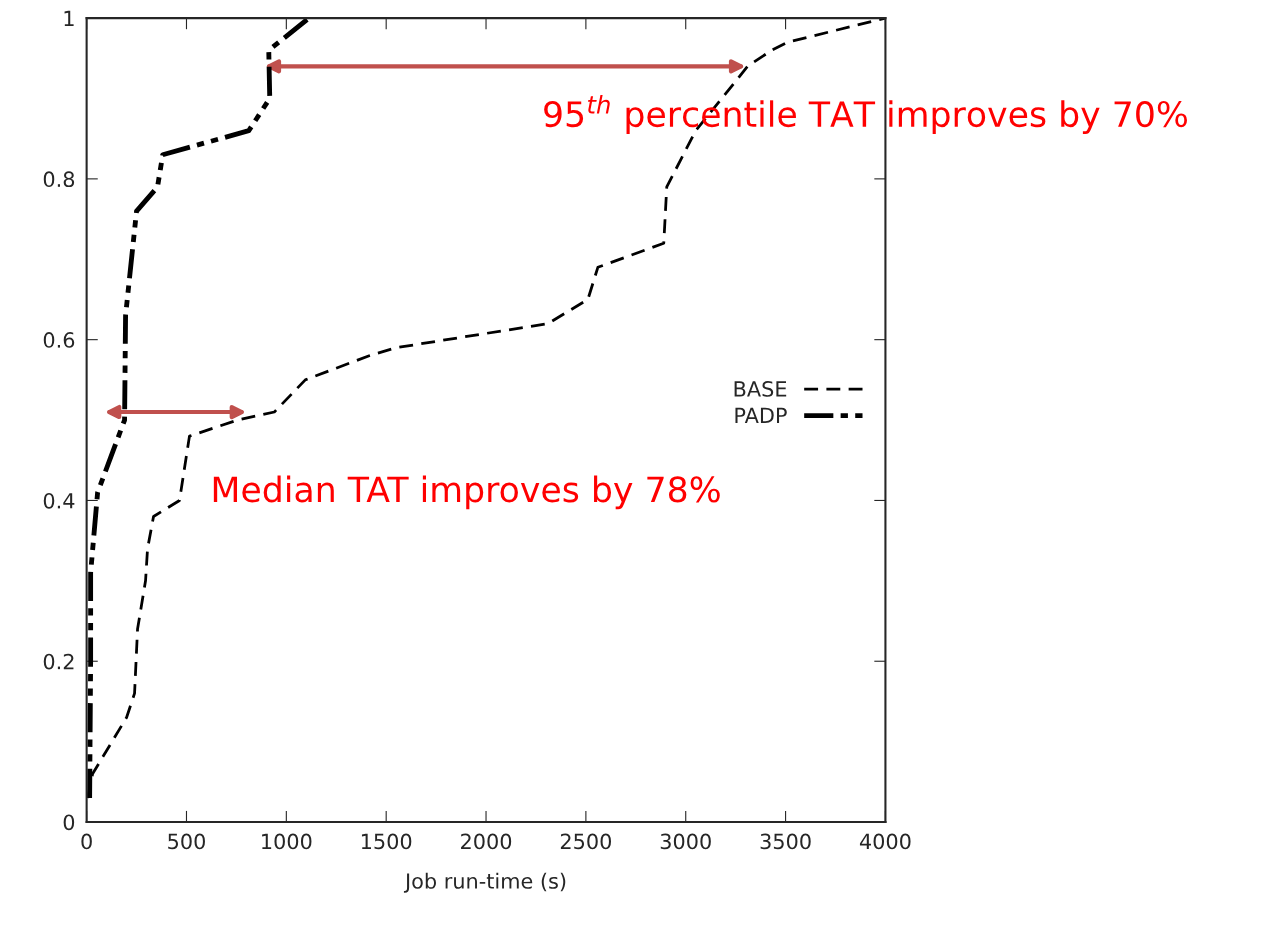  Describe the element at coordinates (586, 841) in the screenshot. I see `x-tick-label: 2500` at that location.